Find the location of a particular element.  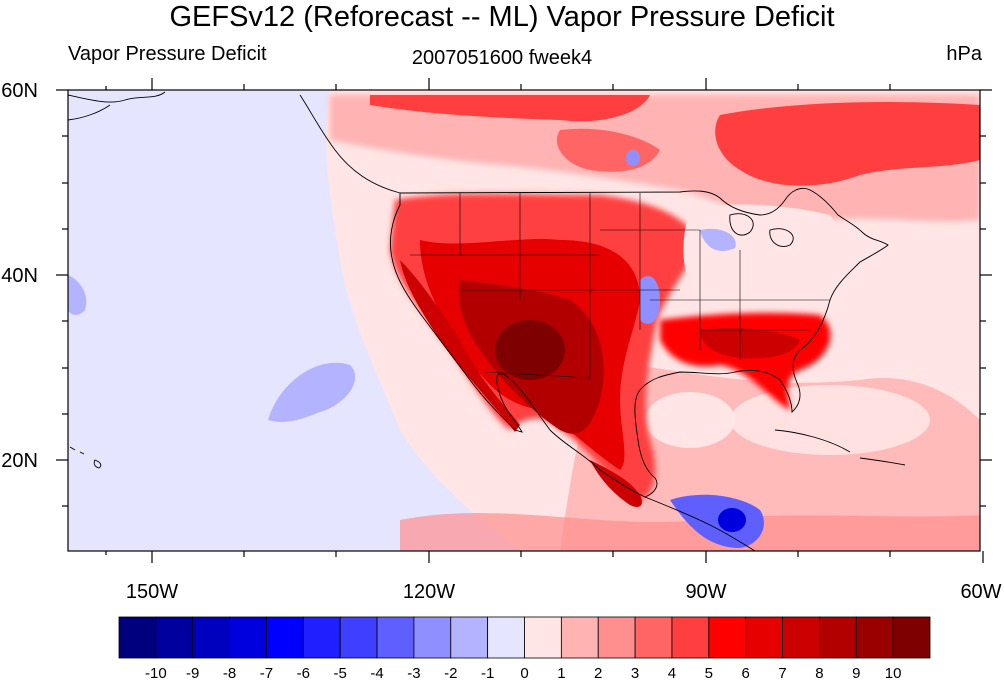

colorbar-tick-label: -2 is located at coordinates (451, 673).